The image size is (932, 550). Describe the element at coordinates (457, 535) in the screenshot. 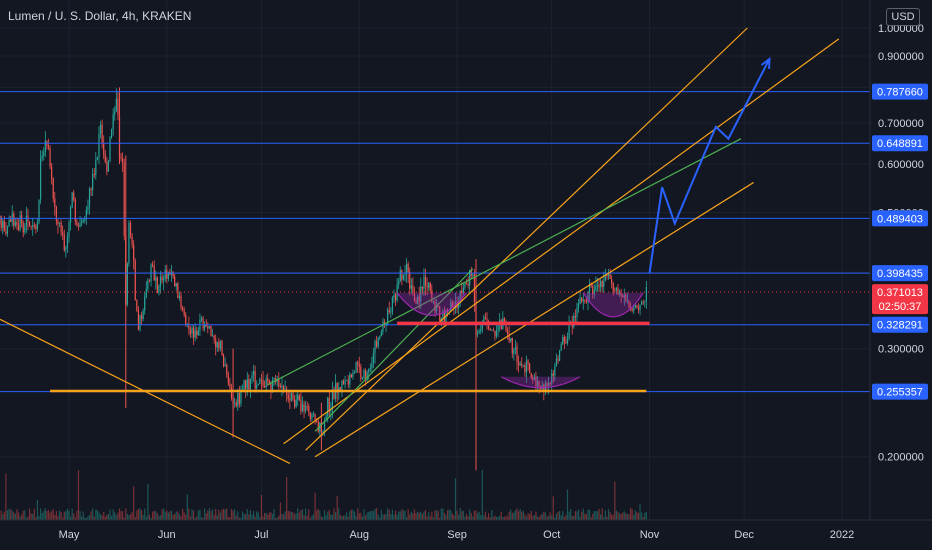

I see `time-axis: May Jun Jul Aug Sep Oct Nov Dec 2022` at that location.